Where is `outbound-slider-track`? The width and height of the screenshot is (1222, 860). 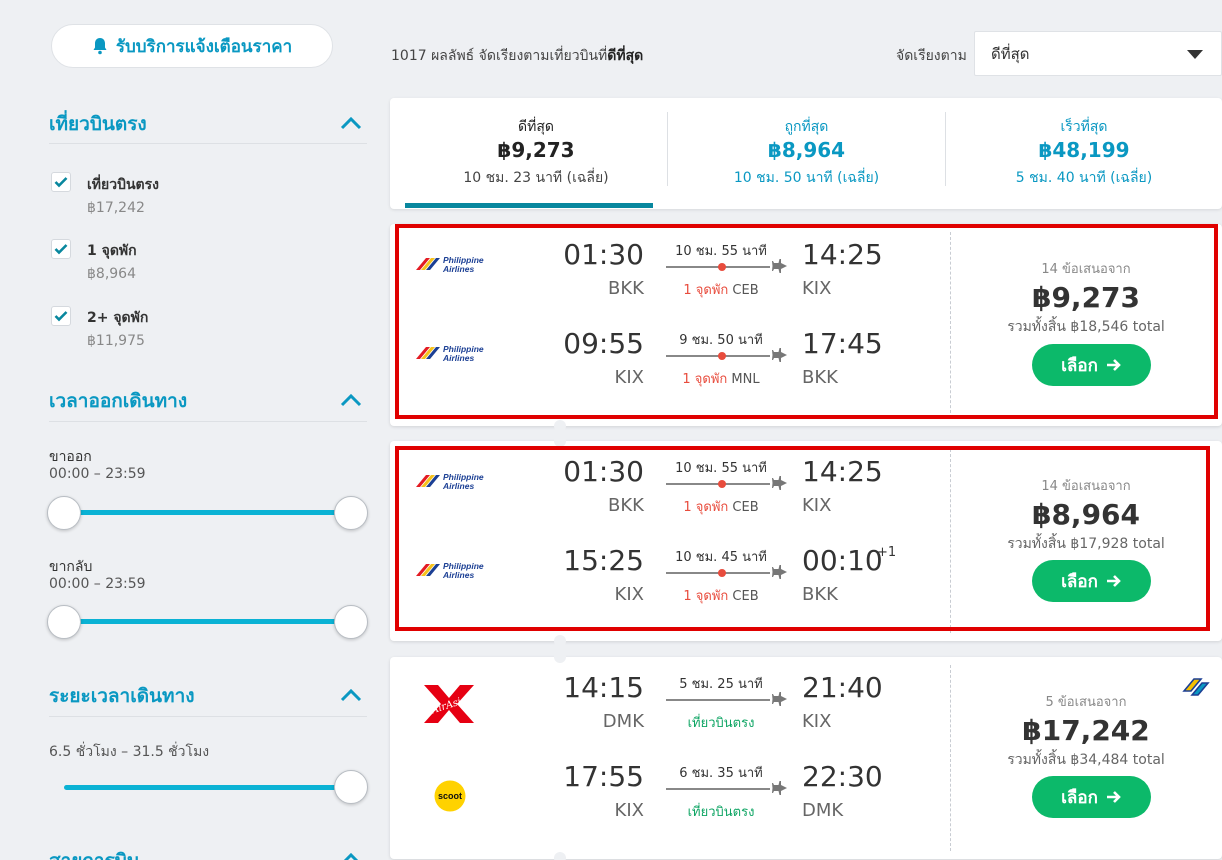 outbound-slider-track is located at coordinates (207, 512).